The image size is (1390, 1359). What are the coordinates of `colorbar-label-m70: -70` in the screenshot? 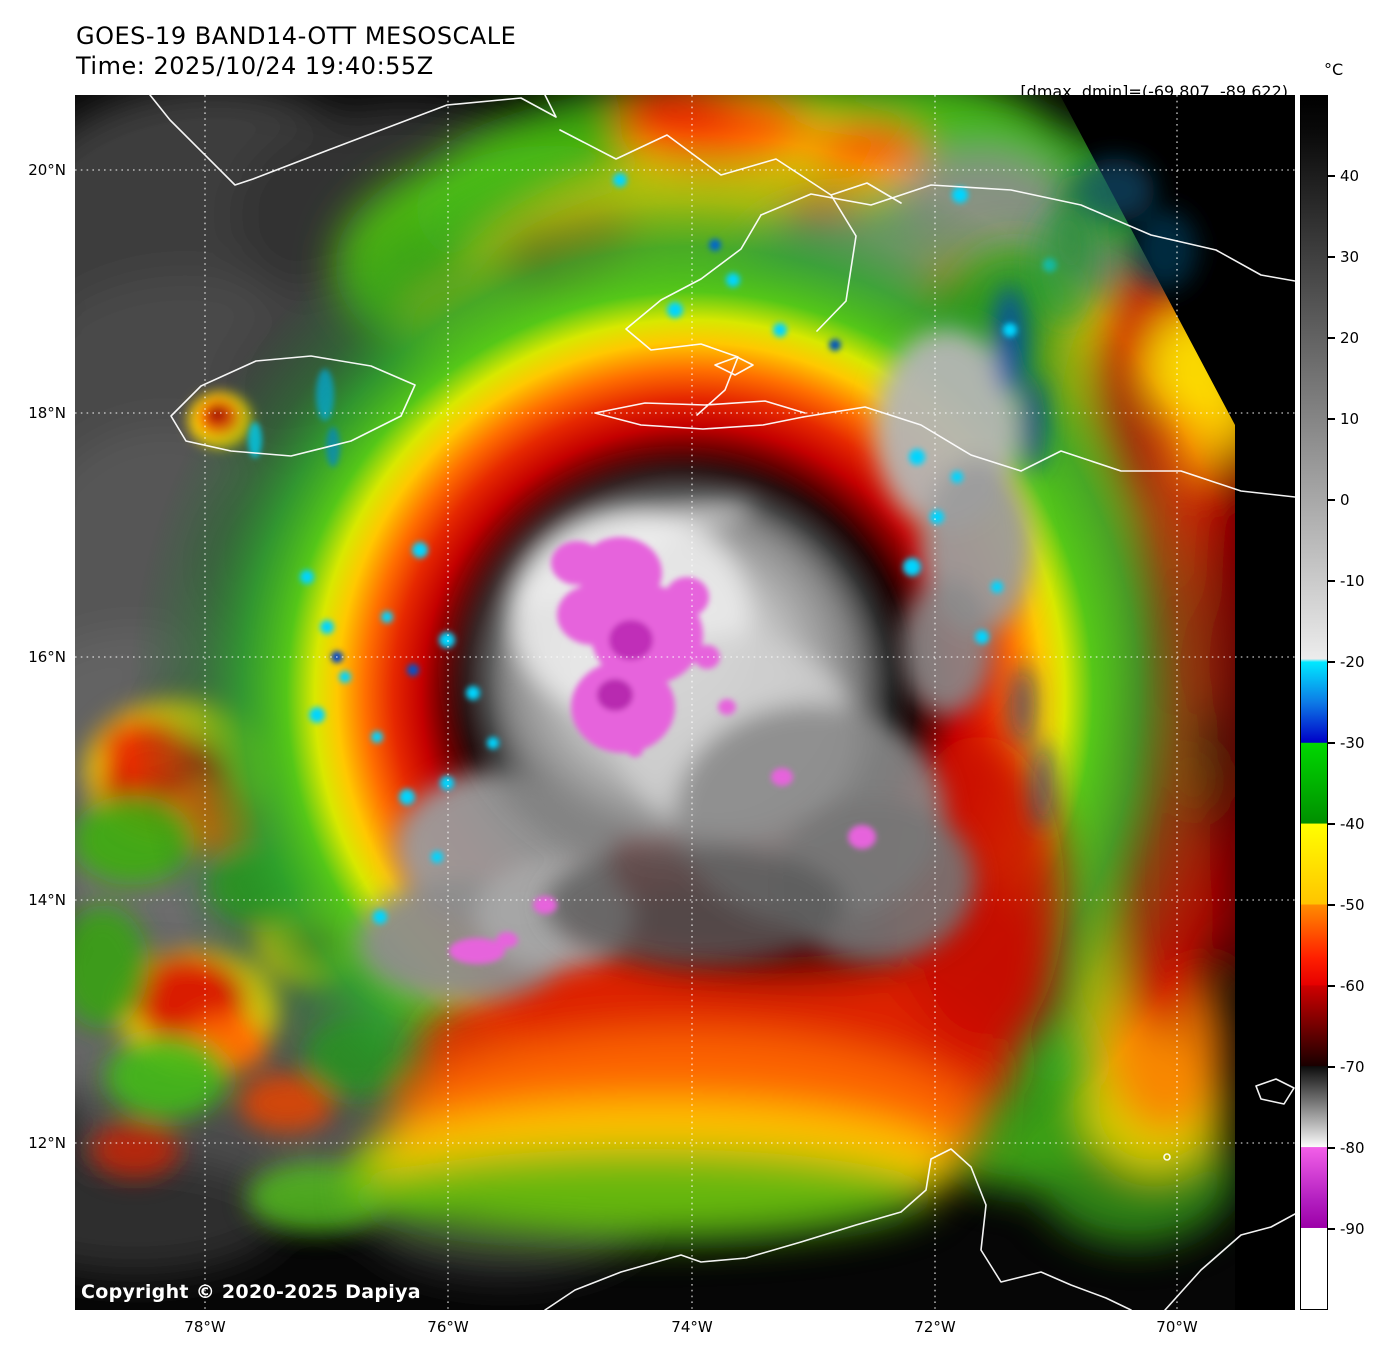 It's located at (1352, 1067).